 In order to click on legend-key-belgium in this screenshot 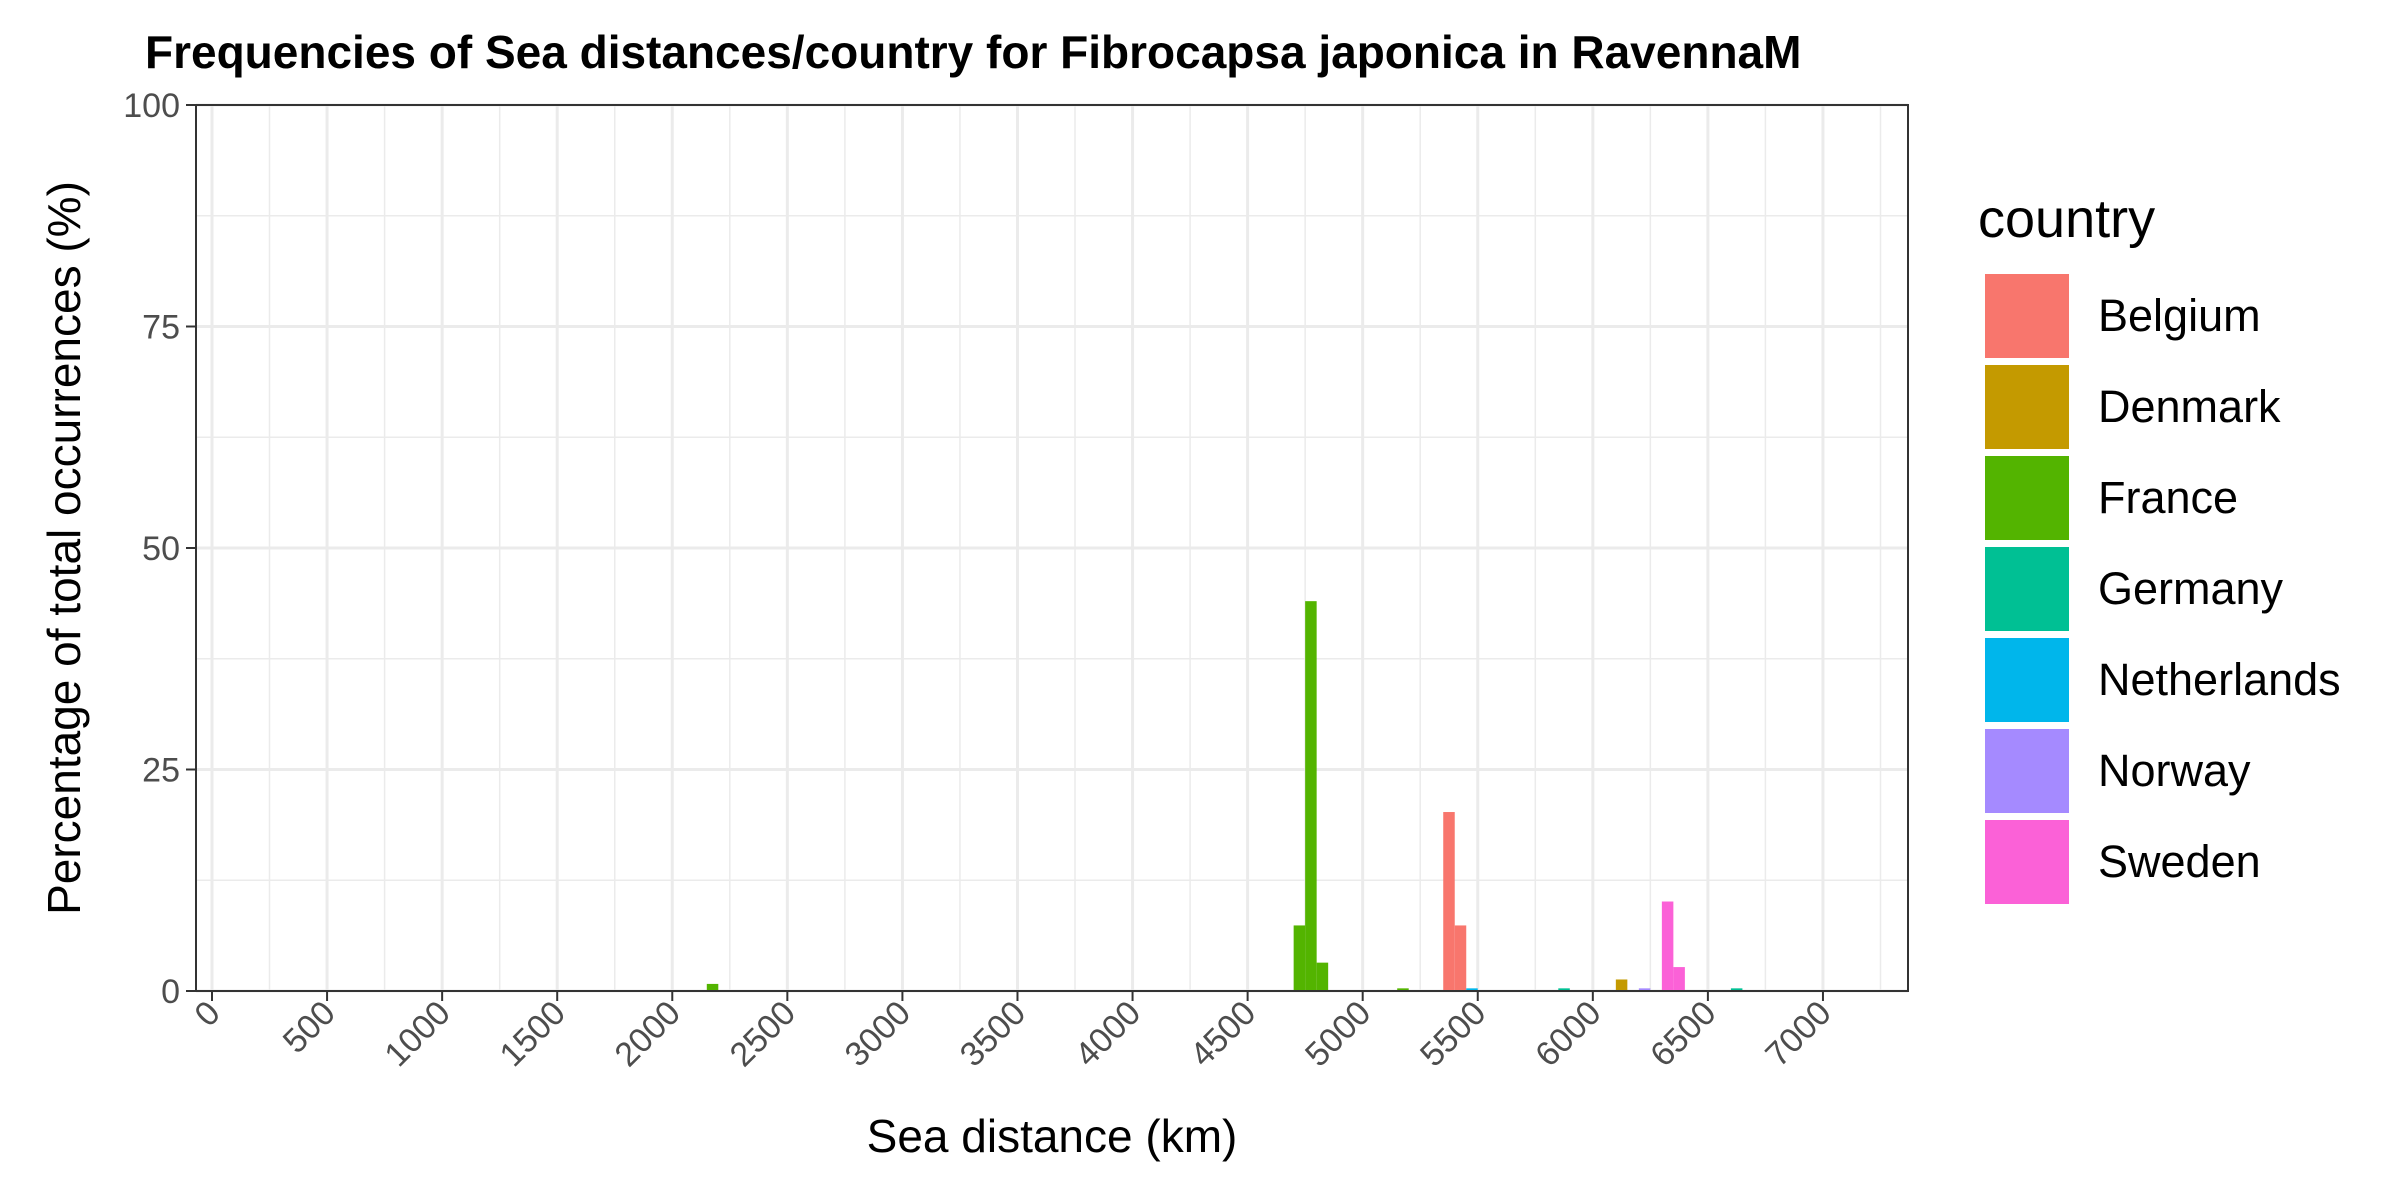, I will do `click(2027, 316)`.